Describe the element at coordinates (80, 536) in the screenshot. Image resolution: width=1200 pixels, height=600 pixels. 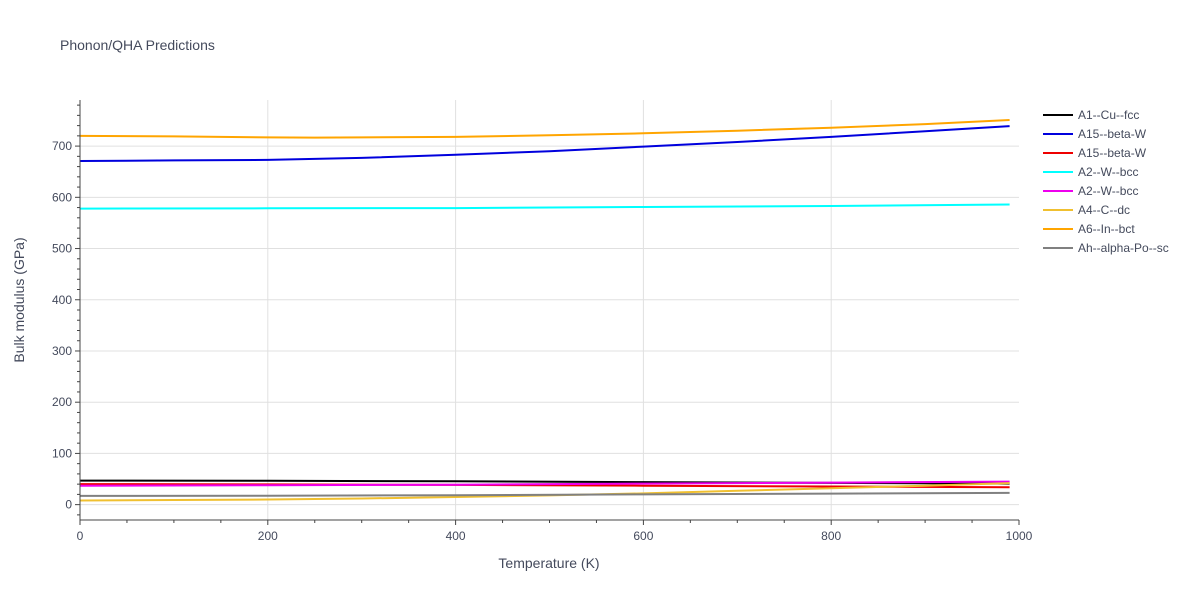
I see `x-tick-label: 0` at that location.